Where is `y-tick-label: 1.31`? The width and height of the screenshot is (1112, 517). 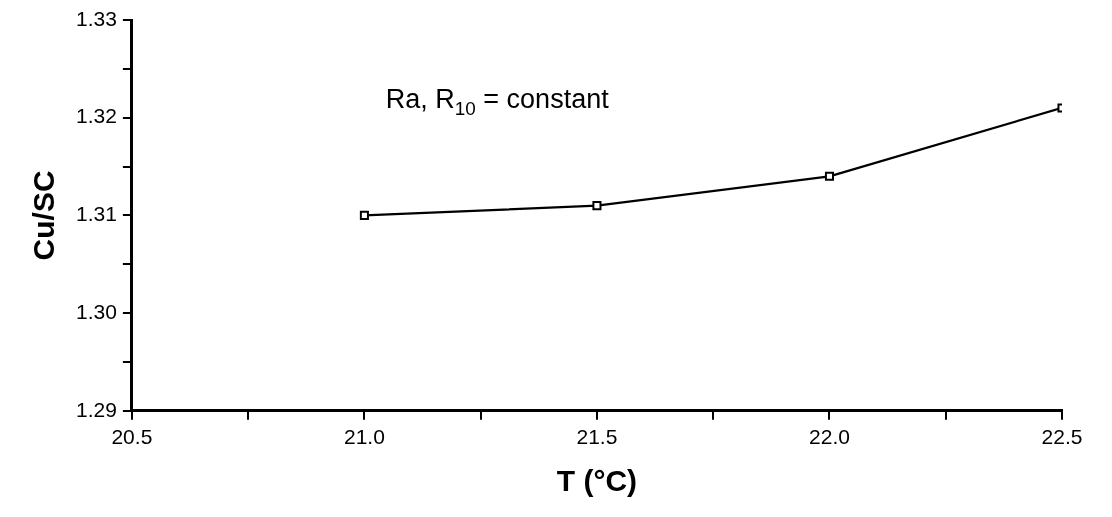 y-tick-label: 1.31 is located at coordinates (96, 214).